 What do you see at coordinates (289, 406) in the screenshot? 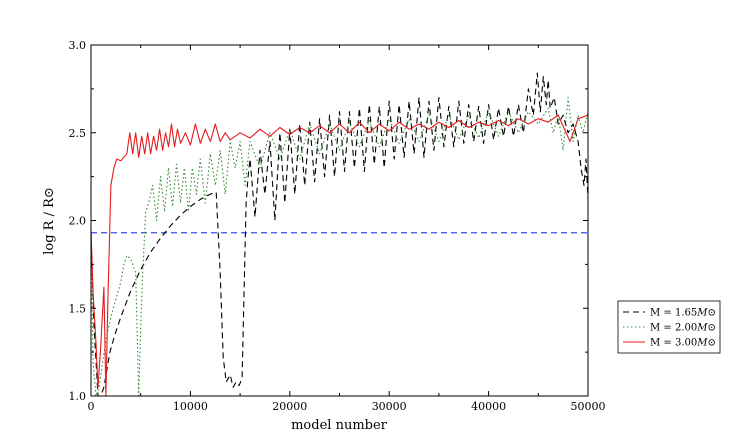
I see `x-tick-label: 20000` at bounding box center [289, 406].